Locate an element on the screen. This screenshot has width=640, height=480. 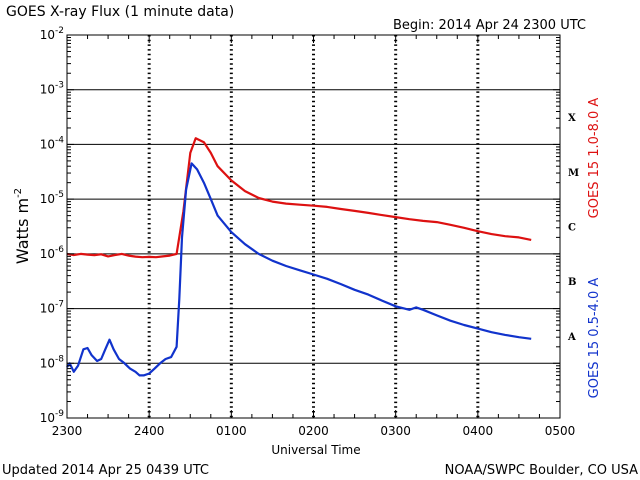
y-tick-exponent: -9 is located at coordinates (59, 414).